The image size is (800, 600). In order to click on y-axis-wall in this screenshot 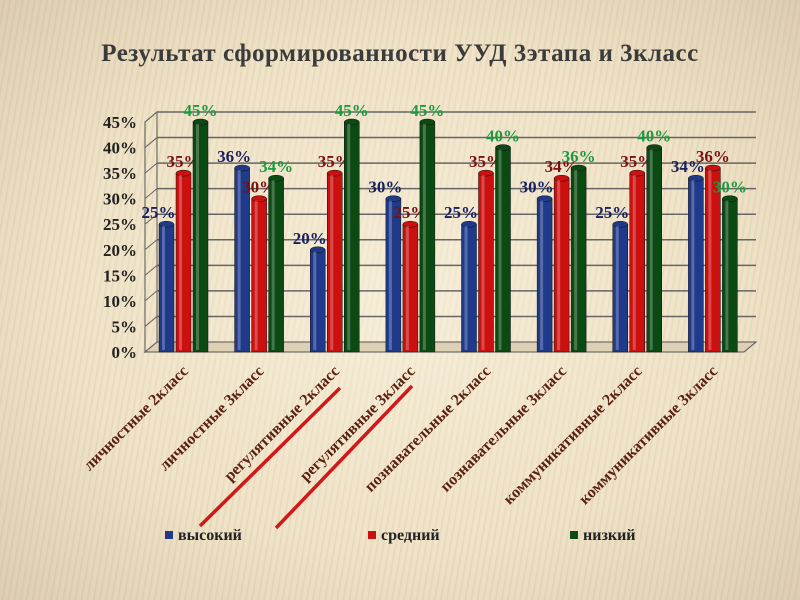, I will do `click(151, 232)`.